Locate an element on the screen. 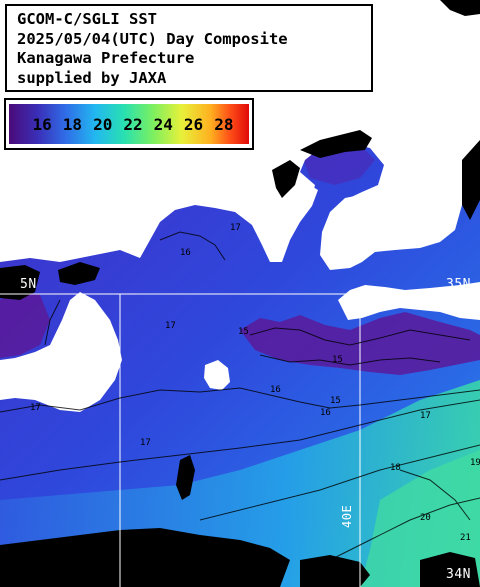 This screenshot has height=587, width=480. legend-label-28: 28 is located at coordinates (224, 124).